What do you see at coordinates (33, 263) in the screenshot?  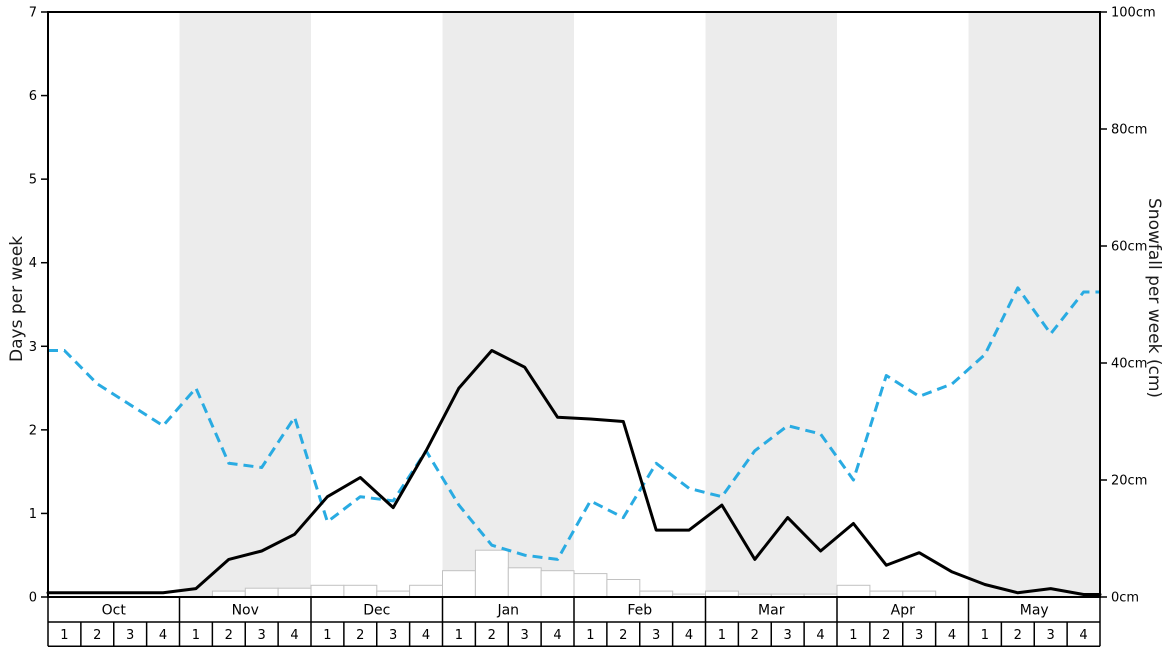 I see `left-axis-tick-label: 4` at bounding box center [33, 263].